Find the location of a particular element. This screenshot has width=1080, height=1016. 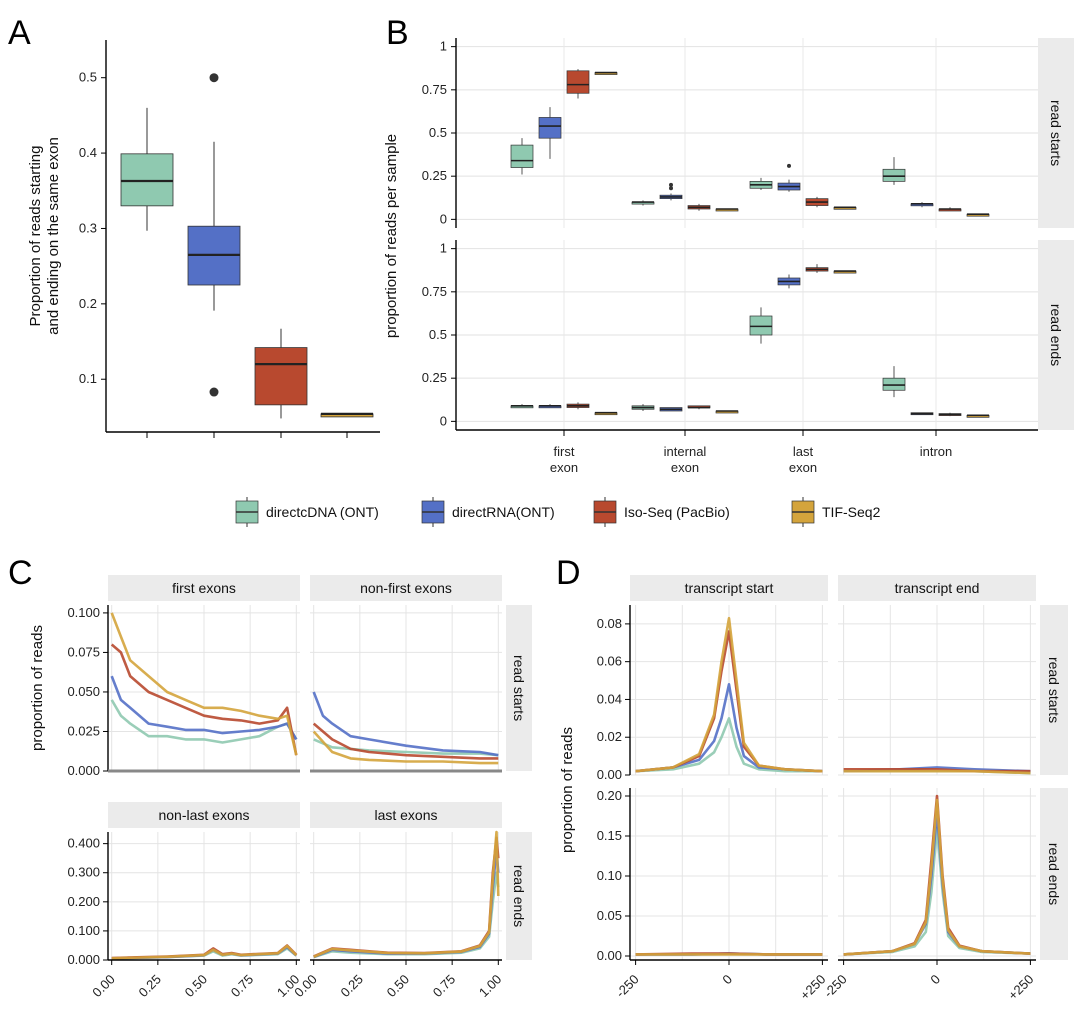

panel-letter-a: A is located at coordinates (19, 33).